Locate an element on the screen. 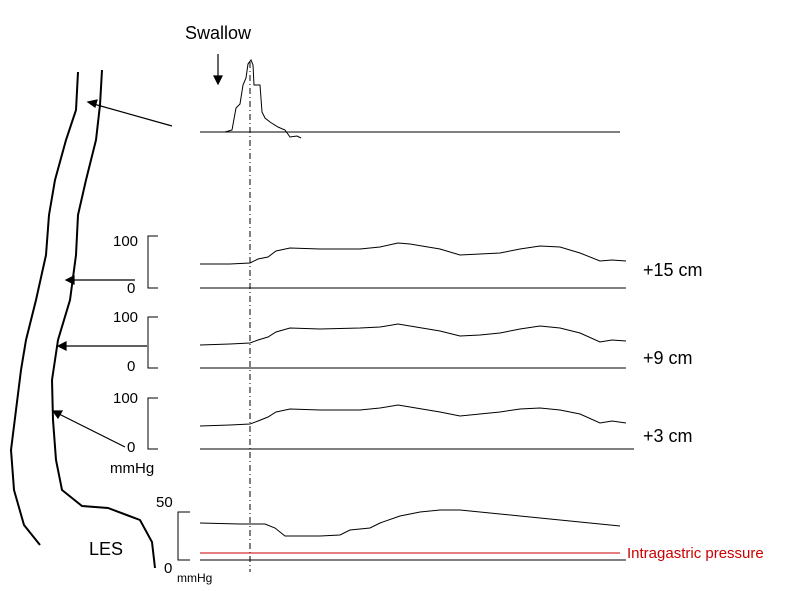 This screenshot has height=591, width=800. trace-les is located at coordinates (410, 523).